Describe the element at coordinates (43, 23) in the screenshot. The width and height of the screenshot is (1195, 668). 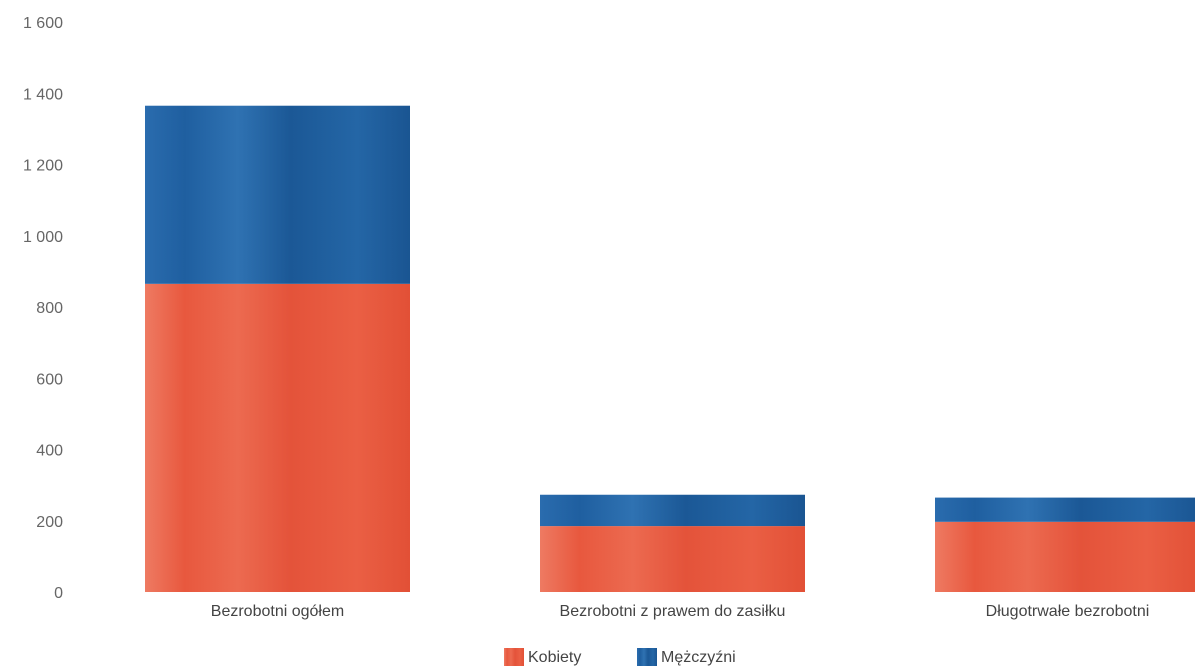
I see `y-tick-label-1600: 1 600` at that location.